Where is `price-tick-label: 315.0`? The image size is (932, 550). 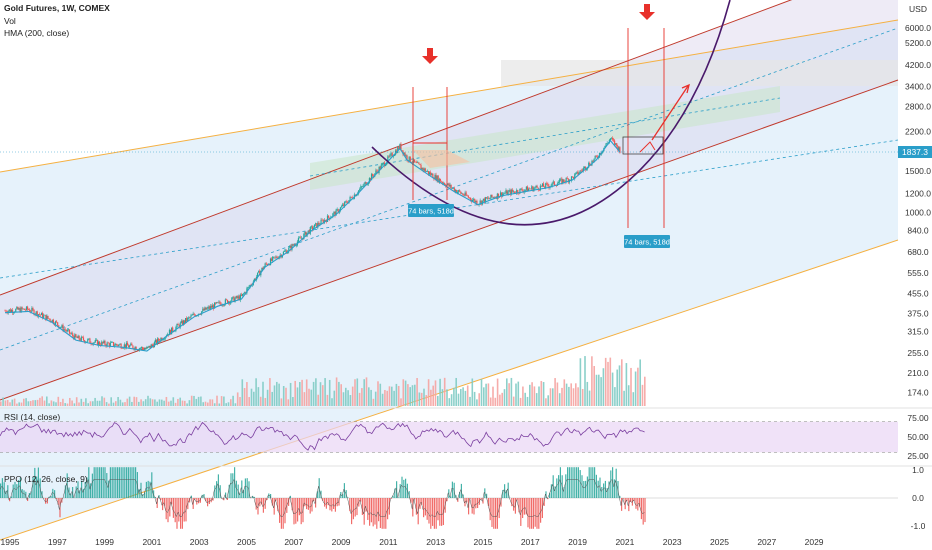 price-tick-label: 315.0 is located at coordinates (918, 331).